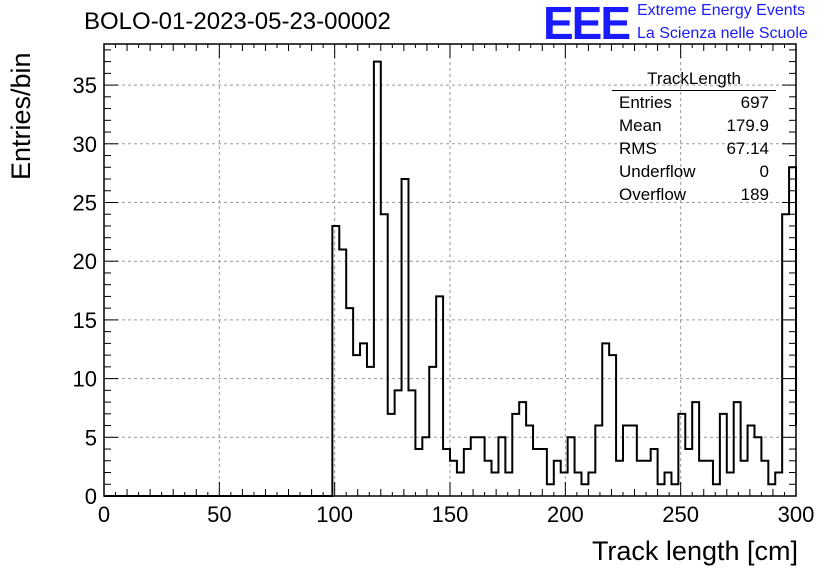 The height and width of the screenshot is (572, 836). What do you see at coordinates (796, 514) in the screenshot?
I see `x-tick-label: 300` at bounding box center [796, 514].